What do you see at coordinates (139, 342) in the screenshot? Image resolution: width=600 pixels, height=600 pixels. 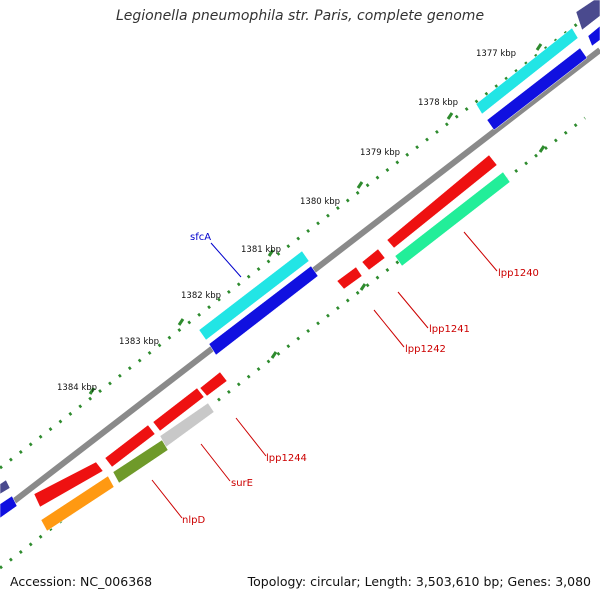 I see `tick-label-1383: 1383 kbp` at bounding box center [139, 342].